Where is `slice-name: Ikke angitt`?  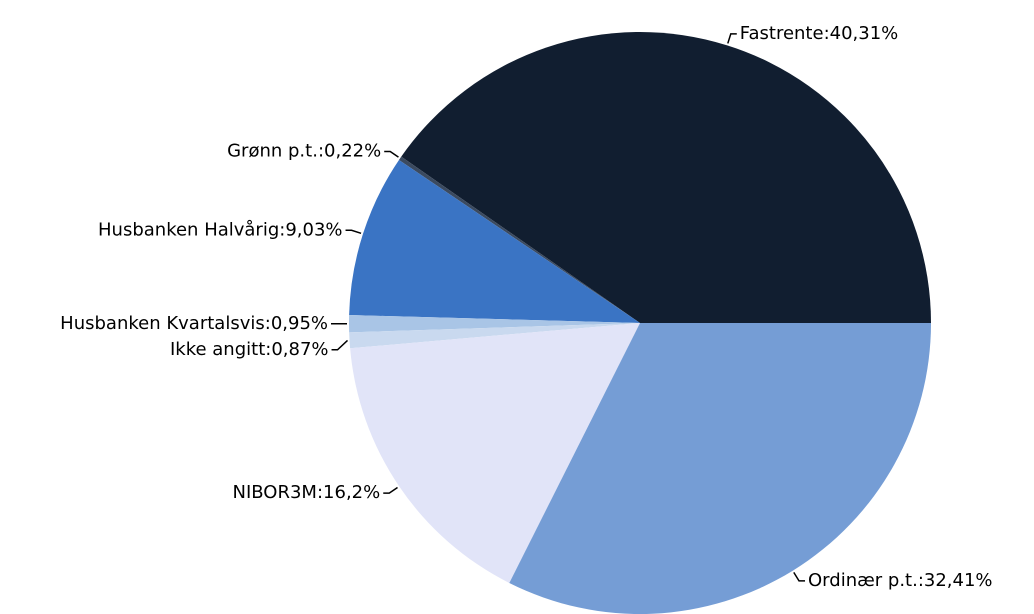
slice-name: Ikke angitt is located at coordinates (217, 349).